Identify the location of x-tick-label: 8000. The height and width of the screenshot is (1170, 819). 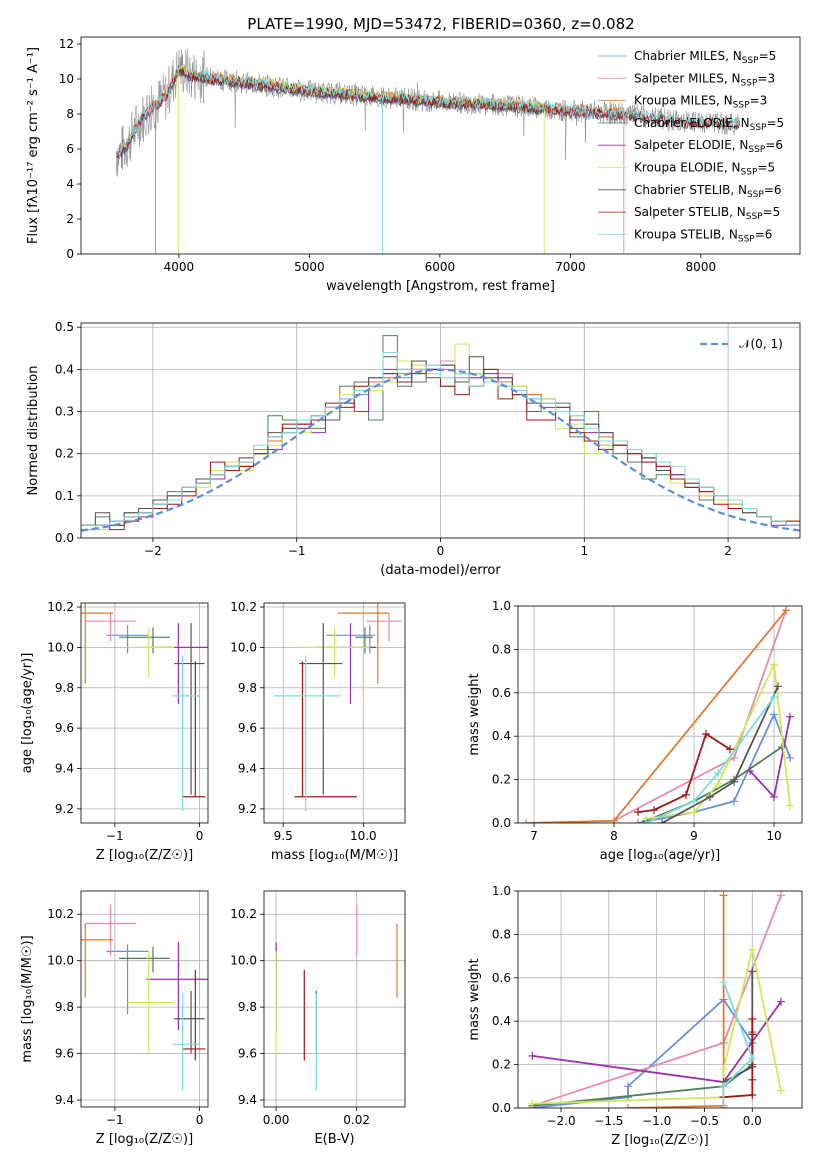
(701, 267).